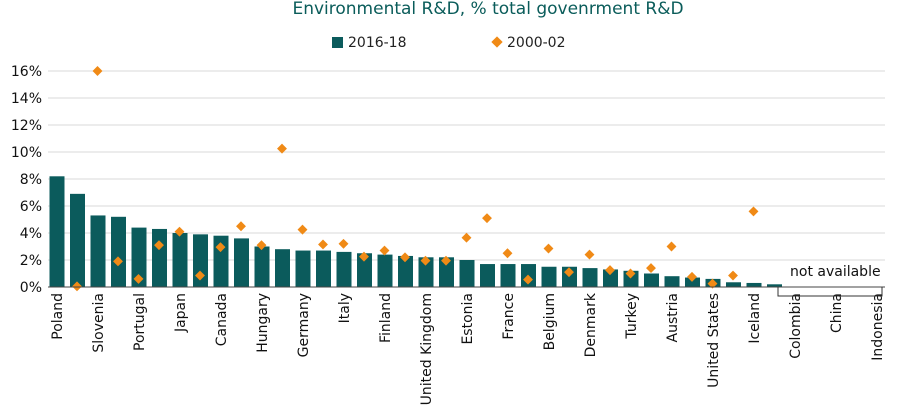 The height and width of the screenshot is (420, 898). Describe the element at coordinates (26, 72) in the screenshot. I see `y-tick-label: 16%` at that location.